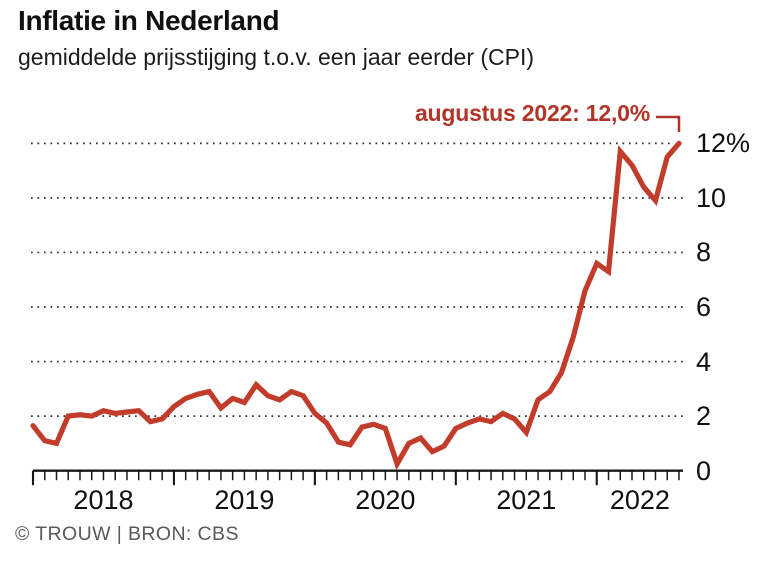 The width and height of the screenshot is (763, 561). I want to click on x-axis-tick-label: 2019, so click(244, 500).